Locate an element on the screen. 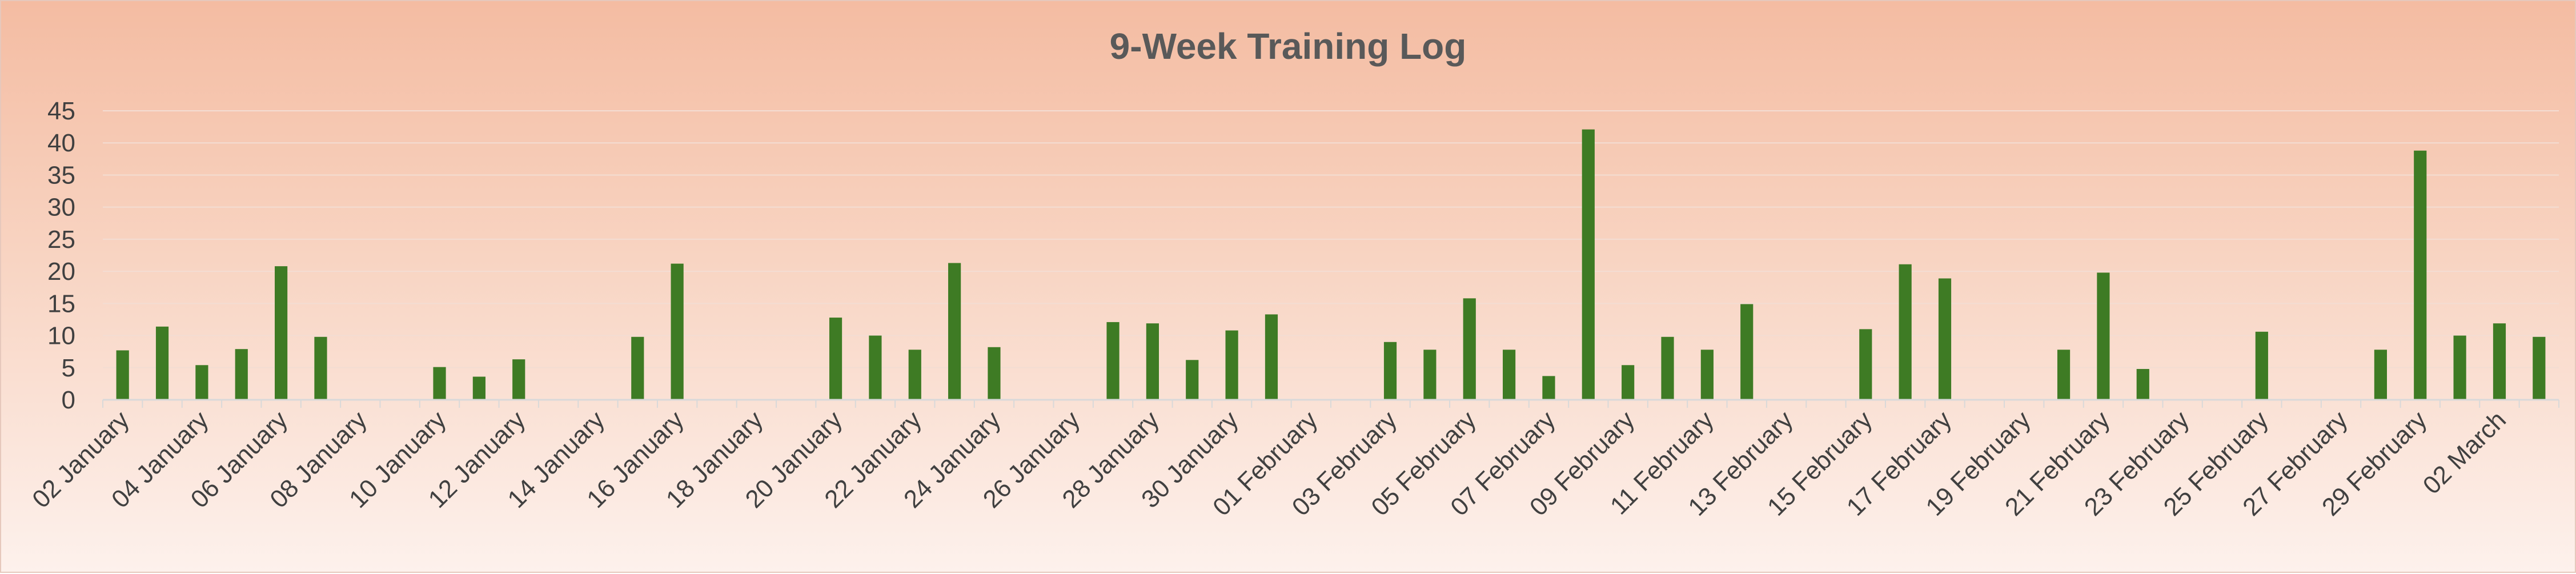 This screenshot has height=574, width=2576. y-tick-label: 10 is located at coordinates (61, 336).